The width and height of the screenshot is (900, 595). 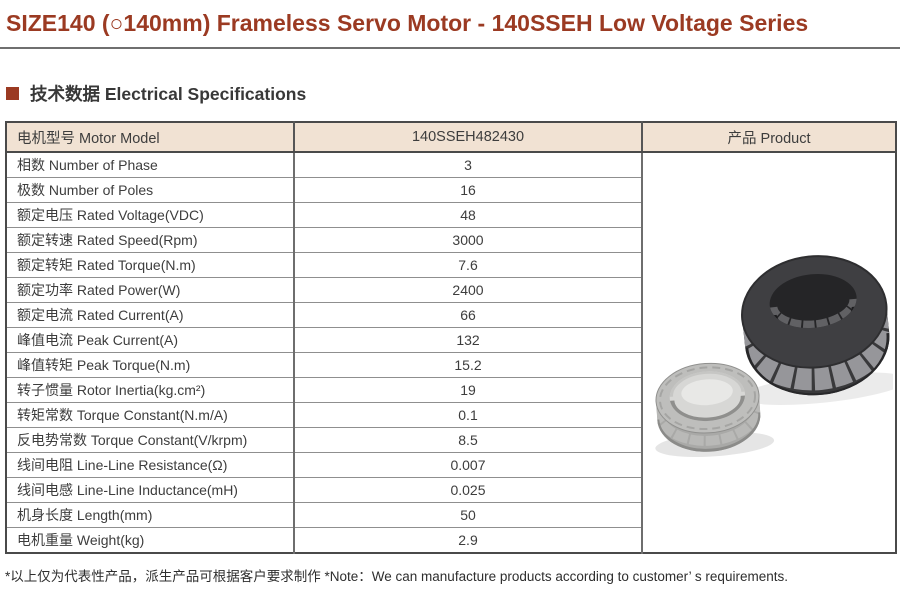 I want to click on spec-label: 机身长度 Length(mm), so click(x=150, y=515).